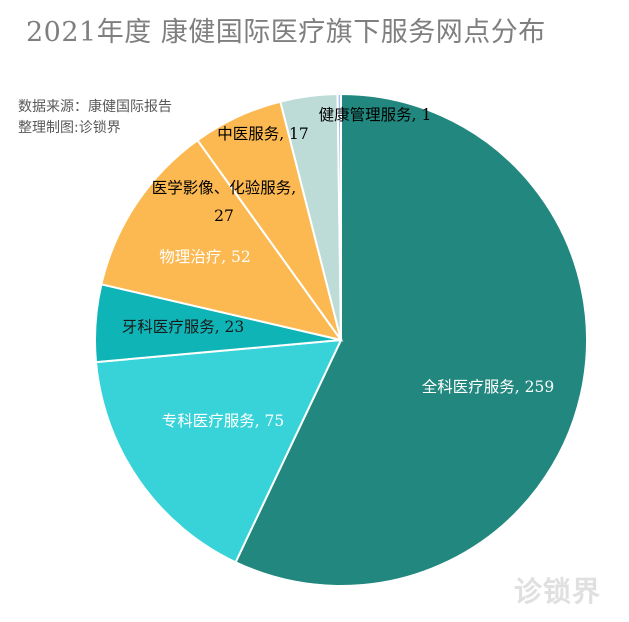  What do you see at coordinates (224, 188) in the screenshot?
I see `slice-label: 医学影像、化验服务,` at bounding box center [224, 188].